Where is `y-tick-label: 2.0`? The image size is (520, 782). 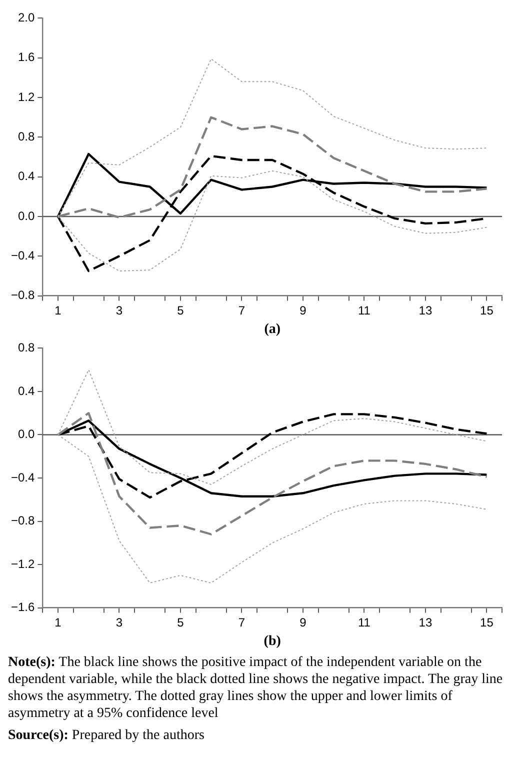 y-tick-label: 2.0 is located at coordinates (27, 17).